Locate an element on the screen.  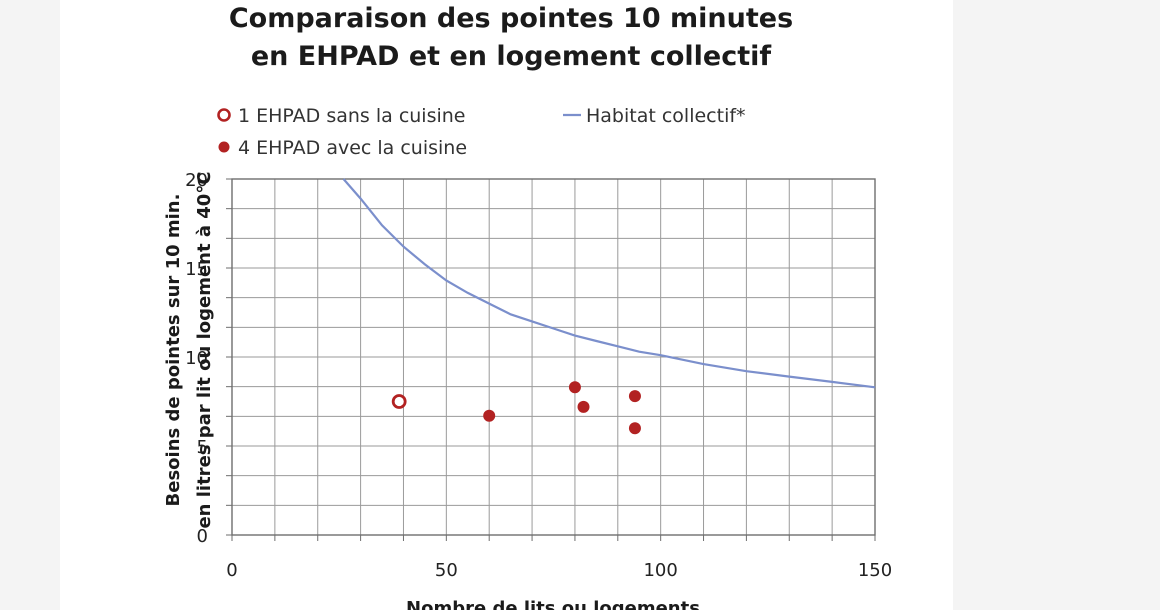
x-tick-label: 150 is located at coordinates (875, 570).